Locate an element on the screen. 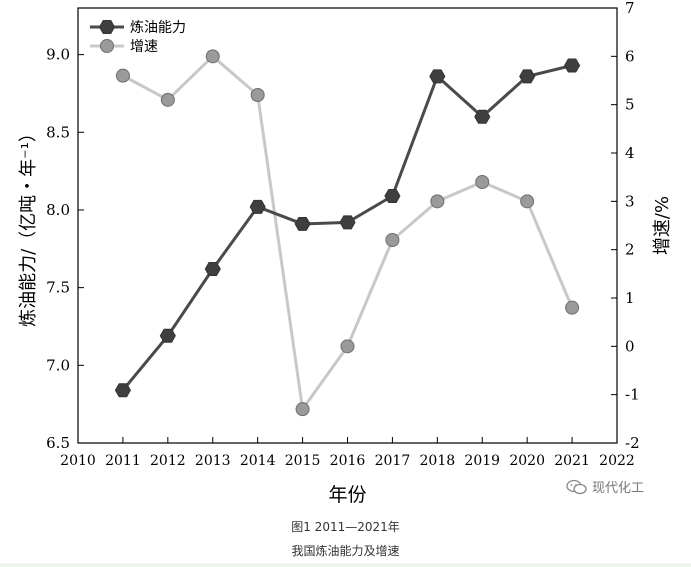 The height and width of the screenshot is (567, 691). figure-caption-line1: 图1 2011—2021年 is located at coordinates (345, 527).